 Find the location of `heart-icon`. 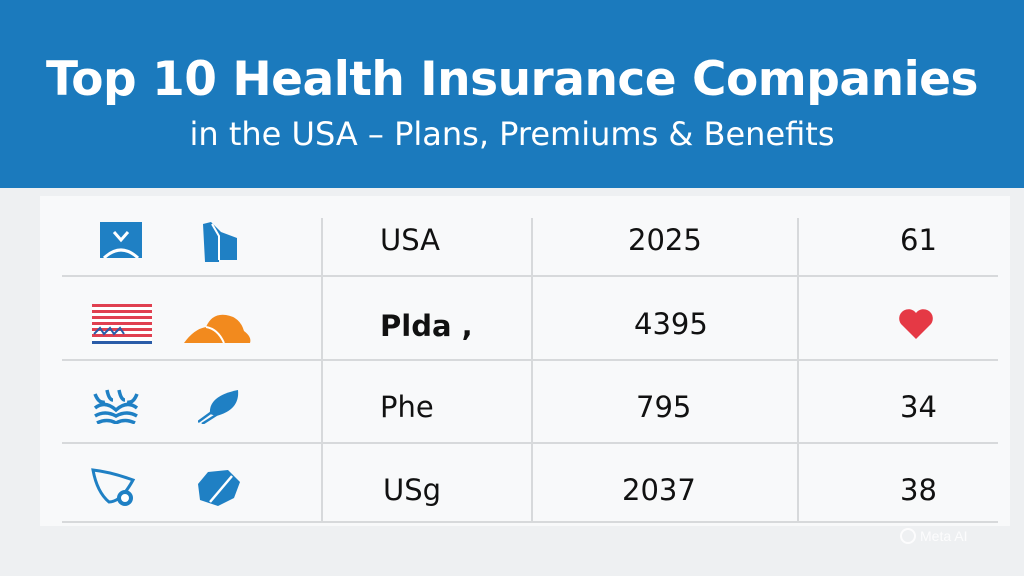

heart-icon is located at coordinates (916, 324).